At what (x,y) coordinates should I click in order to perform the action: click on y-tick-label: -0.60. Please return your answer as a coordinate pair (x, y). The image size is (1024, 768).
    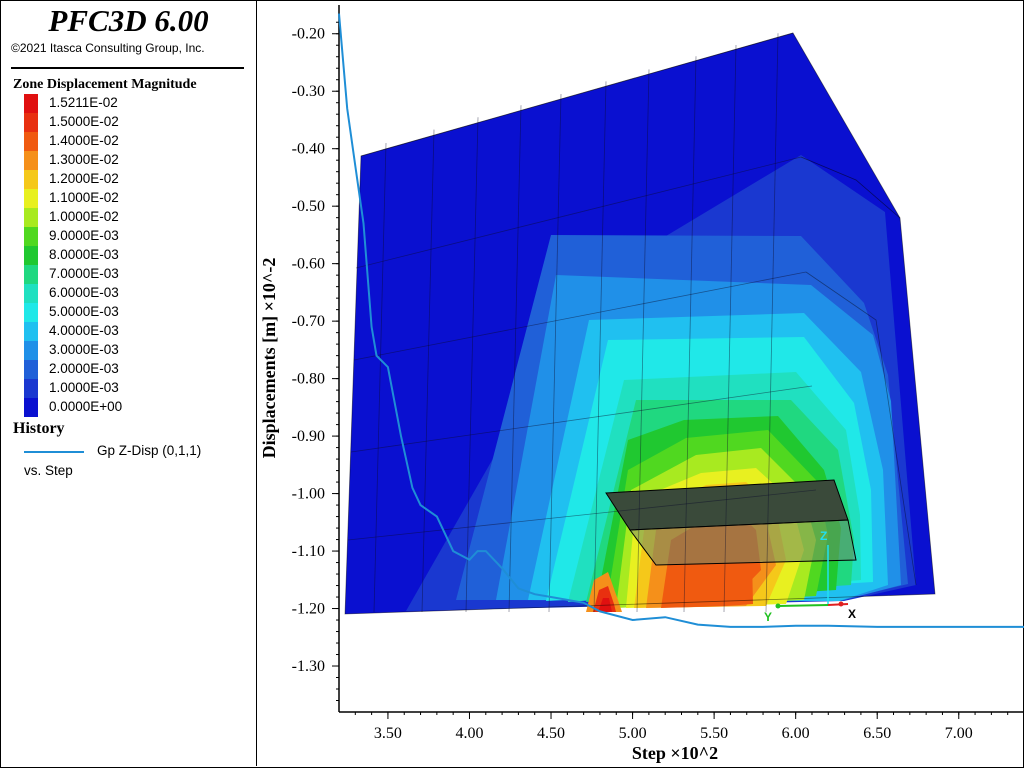
    Looking at the image, I should click on (308, 264).